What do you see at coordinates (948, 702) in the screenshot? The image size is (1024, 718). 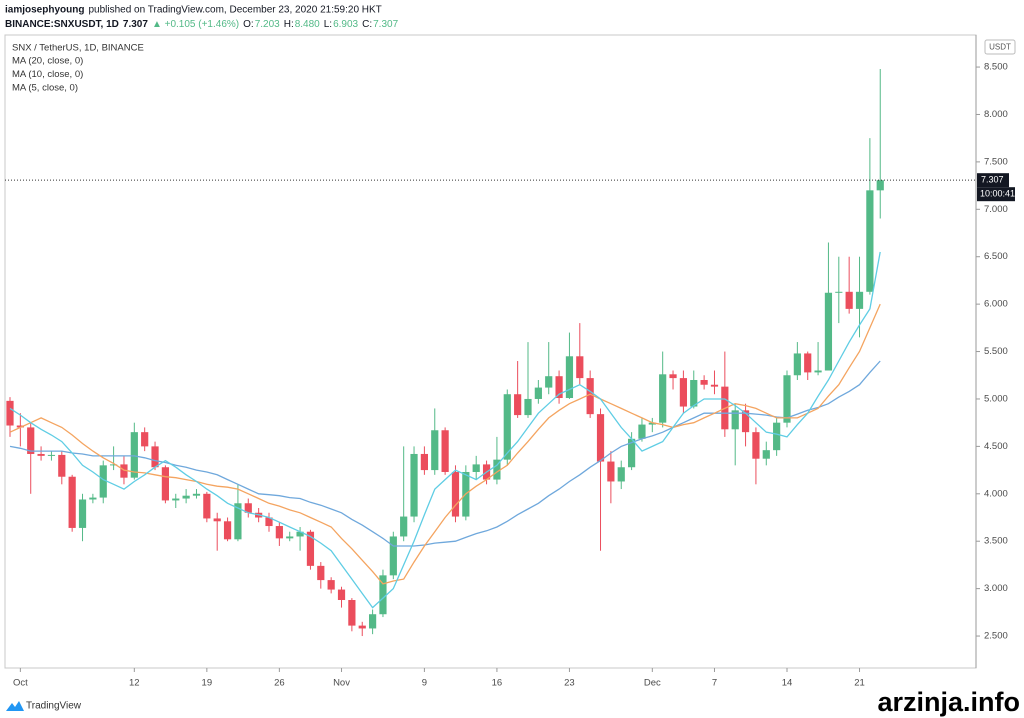 I see `watermark: arzinja.info` at bounding box center [948, 702].